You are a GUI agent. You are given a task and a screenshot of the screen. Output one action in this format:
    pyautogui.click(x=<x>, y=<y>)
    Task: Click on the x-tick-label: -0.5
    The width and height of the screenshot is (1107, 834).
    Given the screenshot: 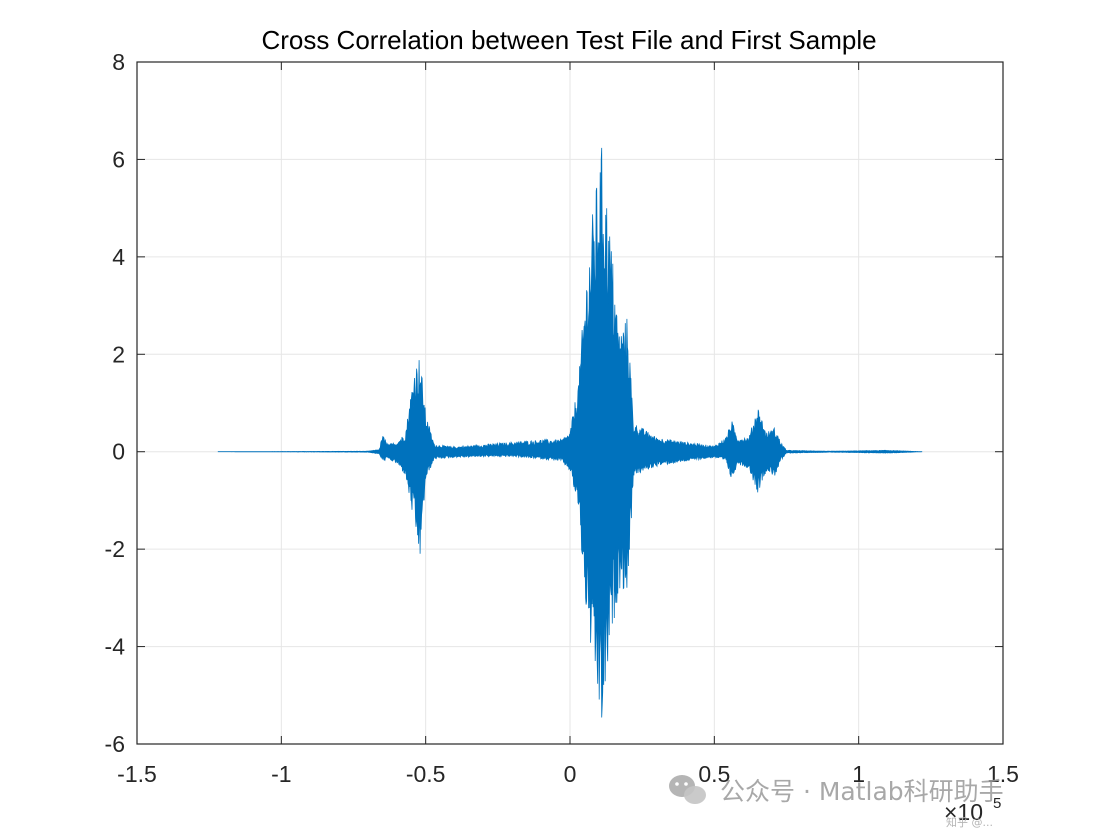 What is the action you would take?
    pyautogui.click(x=426, y=774)
    